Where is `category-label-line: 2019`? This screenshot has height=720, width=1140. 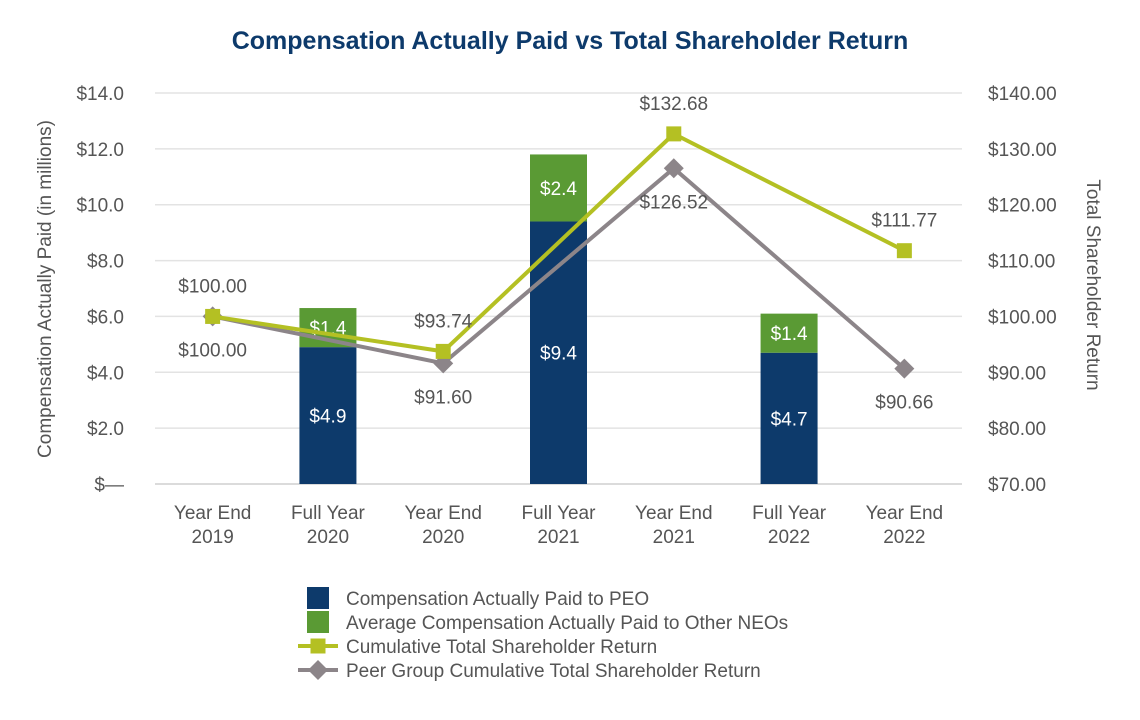 category-label-line: 2019 is located at coordinates (213, 537).